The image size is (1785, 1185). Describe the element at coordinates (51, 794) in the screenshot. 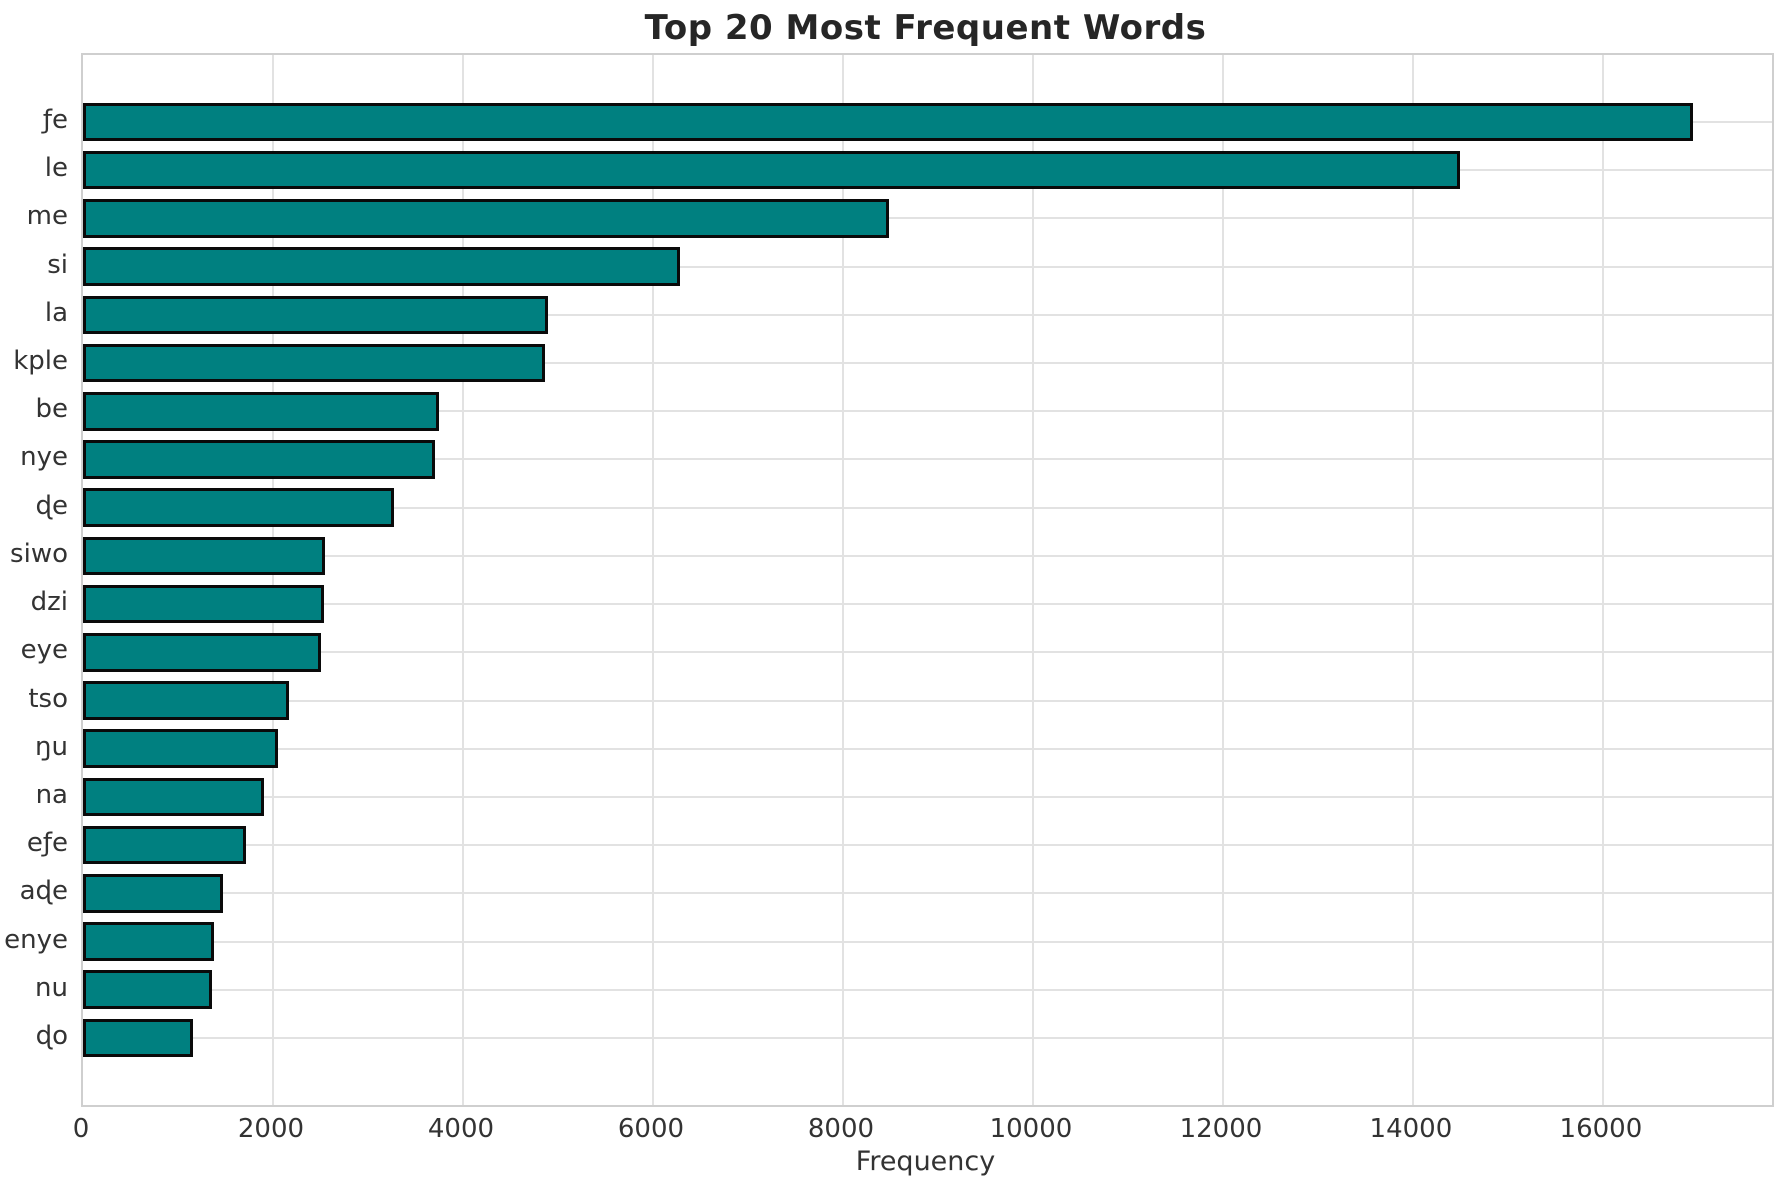

I see `y-tick-label: na` at that location.